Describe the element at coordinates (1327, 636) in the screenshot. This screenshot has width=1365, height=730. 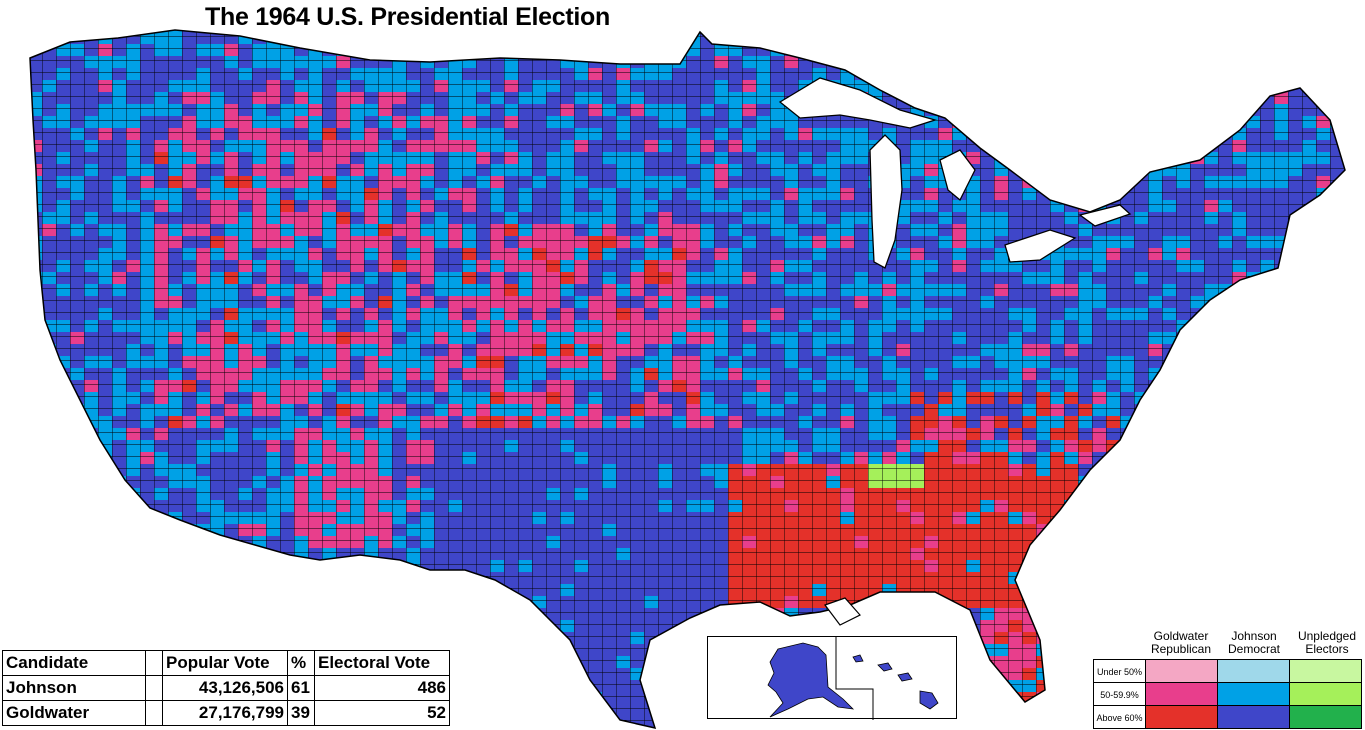
I see `legend-header-line: Unpledged` at that location.